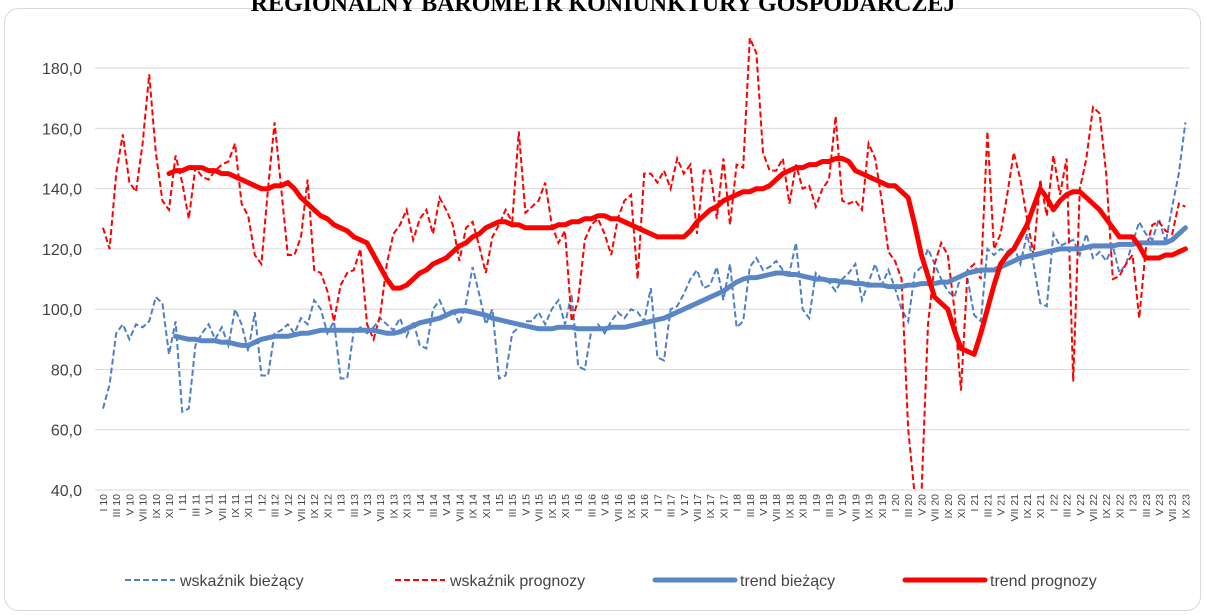 This screenshot has width=1206, height=615. I want to click on x-tick-label: VII 17, so click(698, 508).